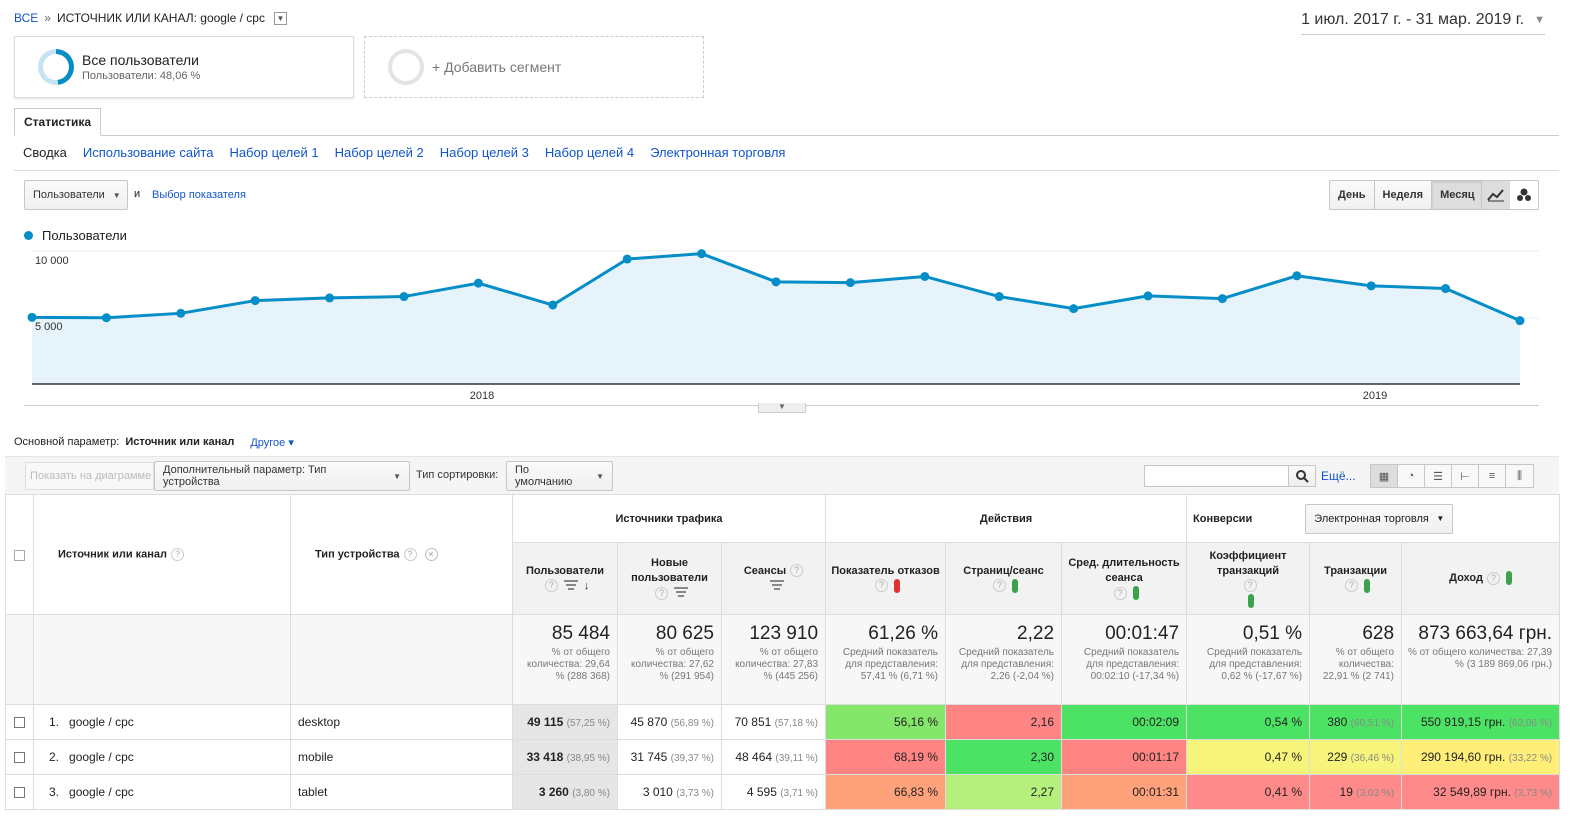  What do you see at coordinates (316, 757) in the screenshot?
I see `device-link: mobile` at bounding box center [316, 757].